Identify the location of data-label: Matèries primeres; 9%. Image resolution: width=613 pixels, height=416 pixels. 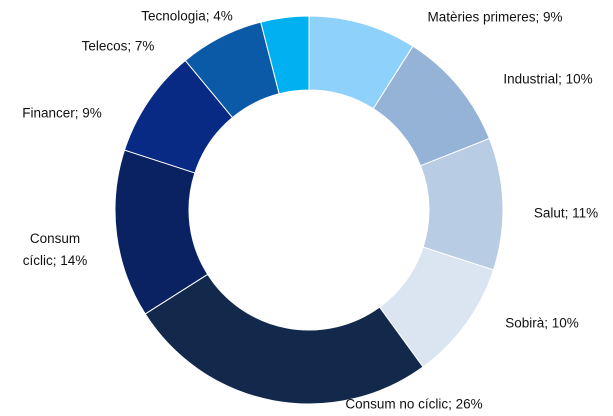
(494, 17).